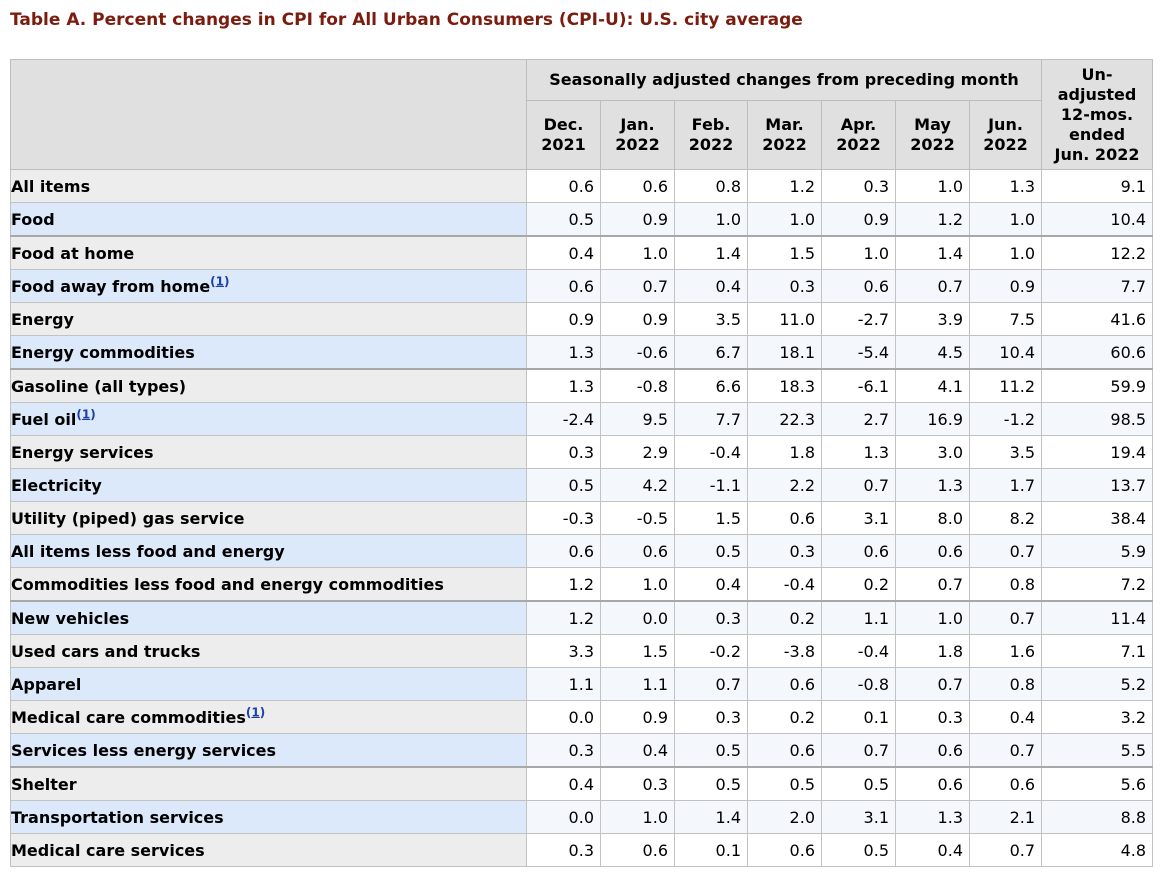 The height and width of the screenshot is (874, 1162). What do you see at coordinates (1005, 124) in the screenshot?
I see `header-month-name: Jun.` at bounding box center [1005, 124].